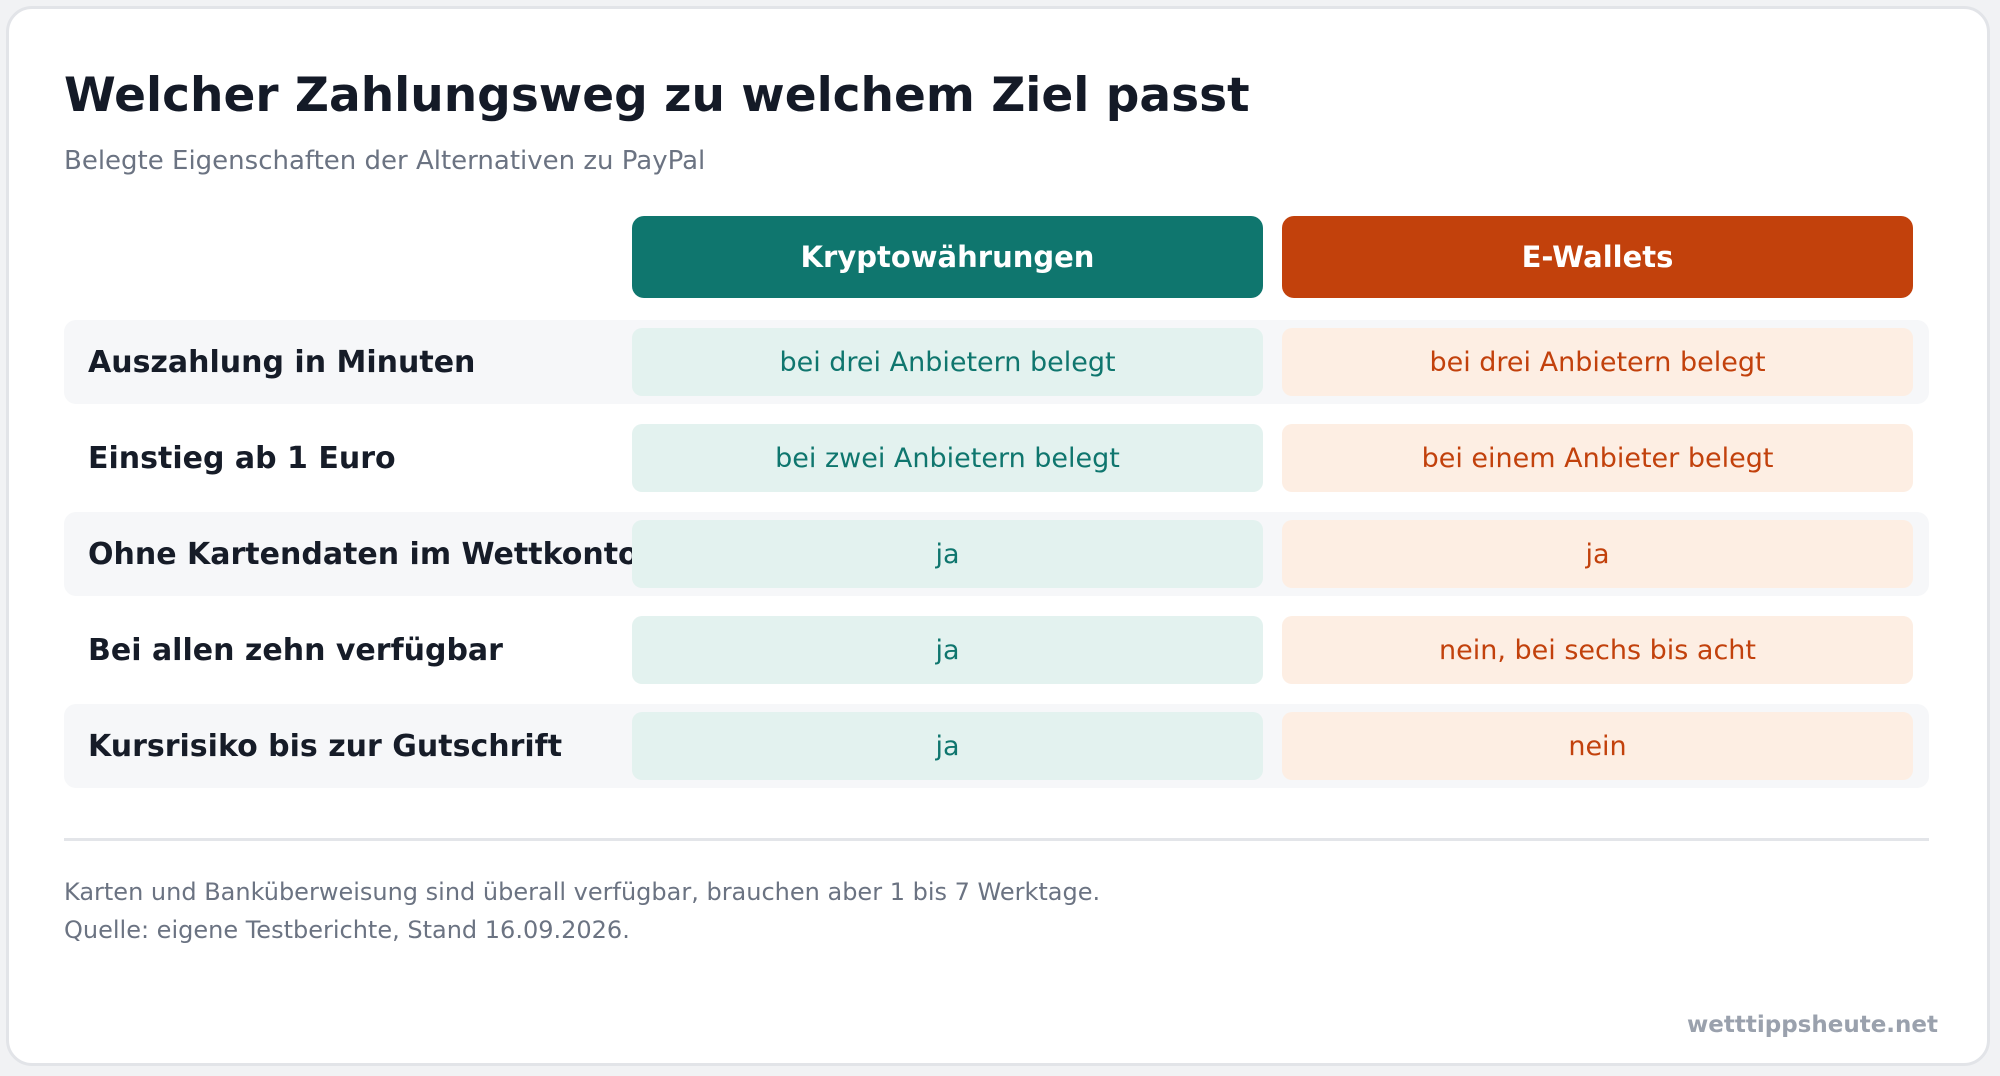 This screenshot has width=2000, height=1076. I want to click on column-header-2: E-Wallets, so click(1597, 257).